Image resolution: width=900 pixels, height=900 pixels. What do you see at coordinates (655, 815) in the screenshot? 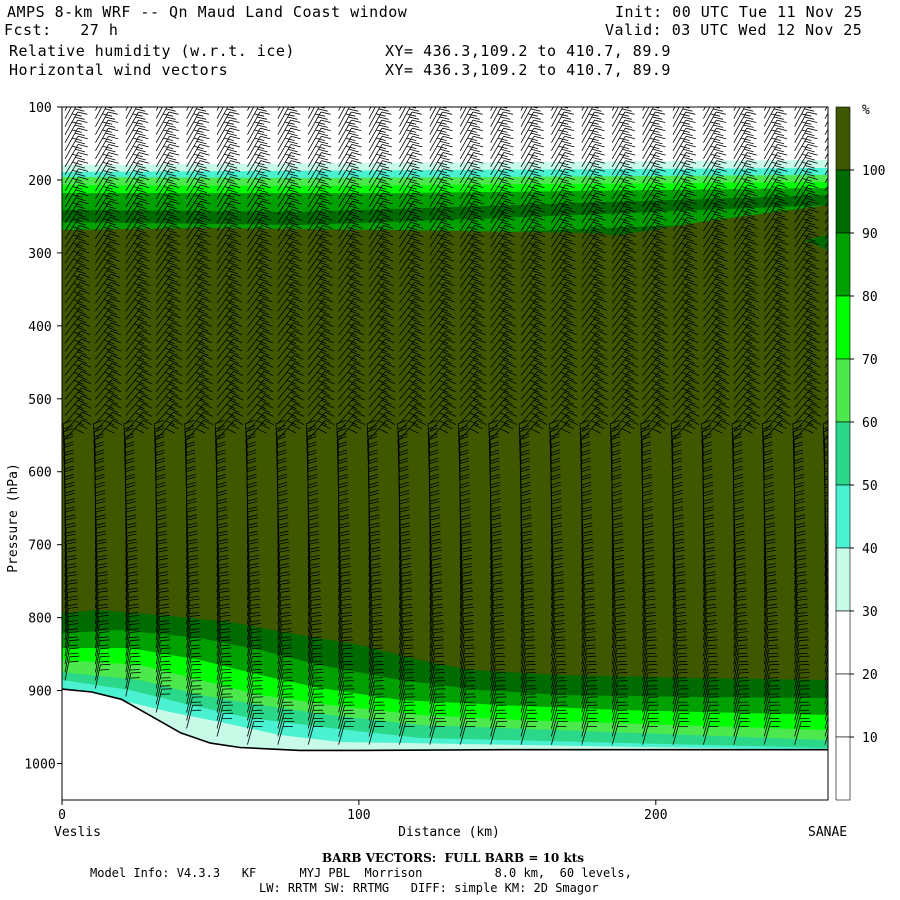
I see `x-tick-label-200: 200` at bounding box center [655, 815].